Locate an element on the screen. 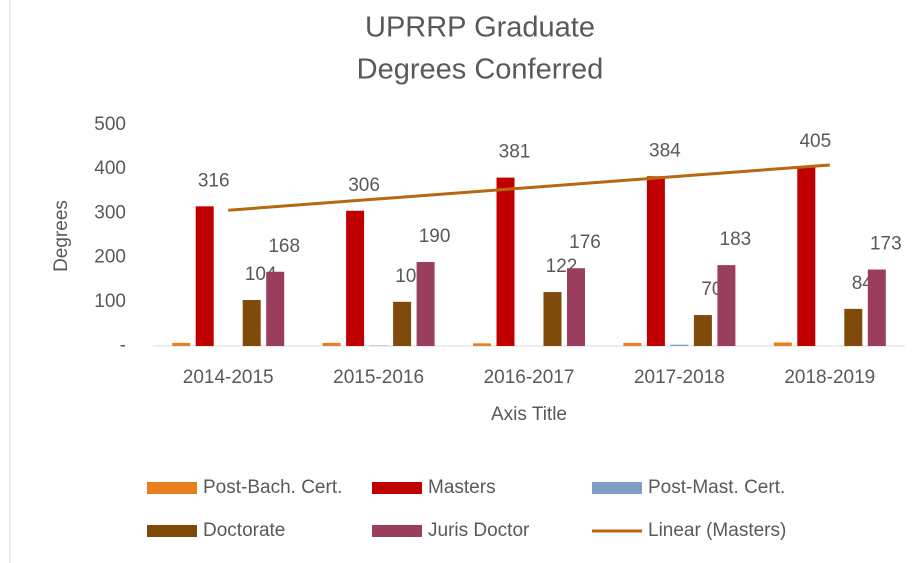 This screenshot has height=563, width=922. data-label: 381 is located at coordinates (515, 152).